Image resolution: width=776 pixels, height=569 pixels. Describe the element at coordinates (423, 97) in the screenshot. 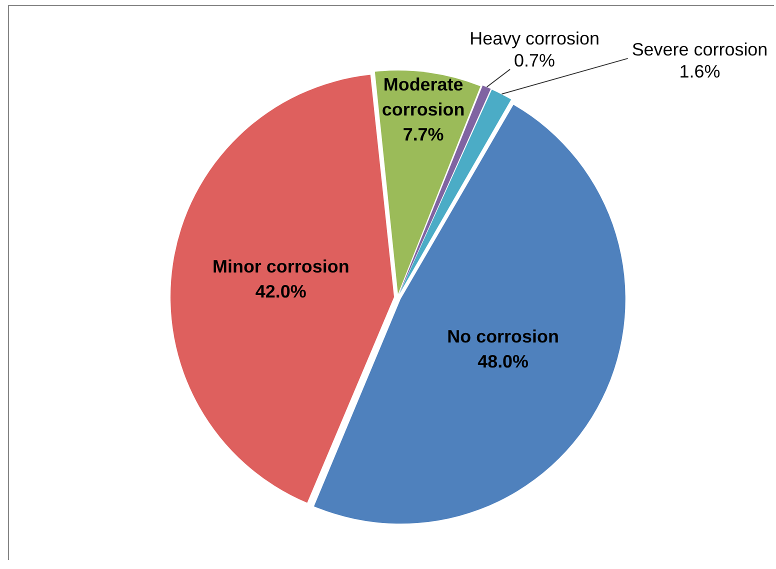

I see `slice-label: Moderate corrosion` at that location.